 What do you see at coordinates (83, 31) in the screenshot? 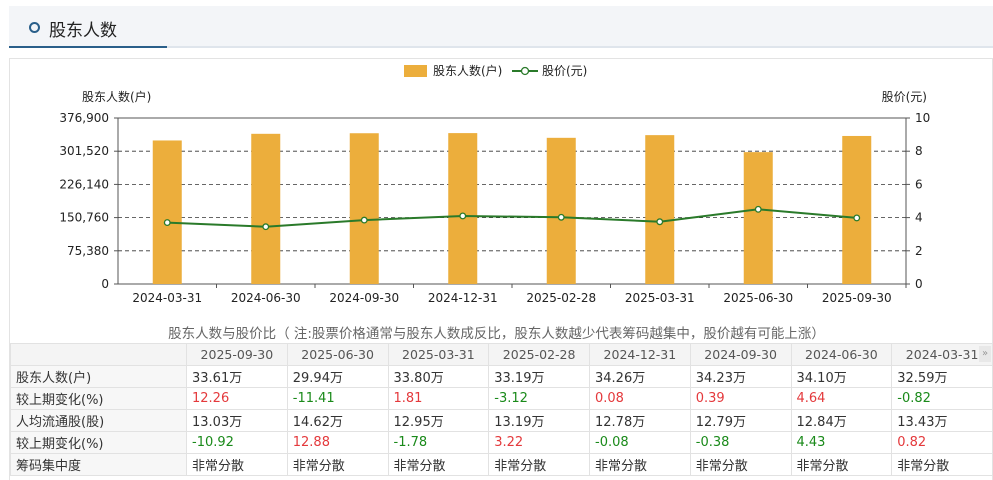
I see `section-title: 股东人数` at bounding box center [83, 31].